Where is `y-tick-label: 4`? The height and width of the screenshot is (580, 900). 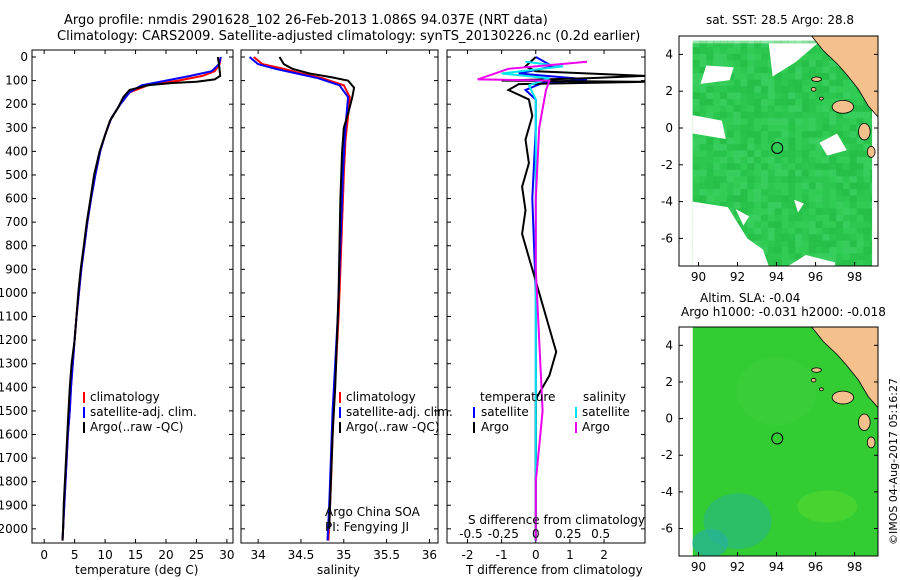 y-tick-label: 4 is located at coordinates (669, 54).